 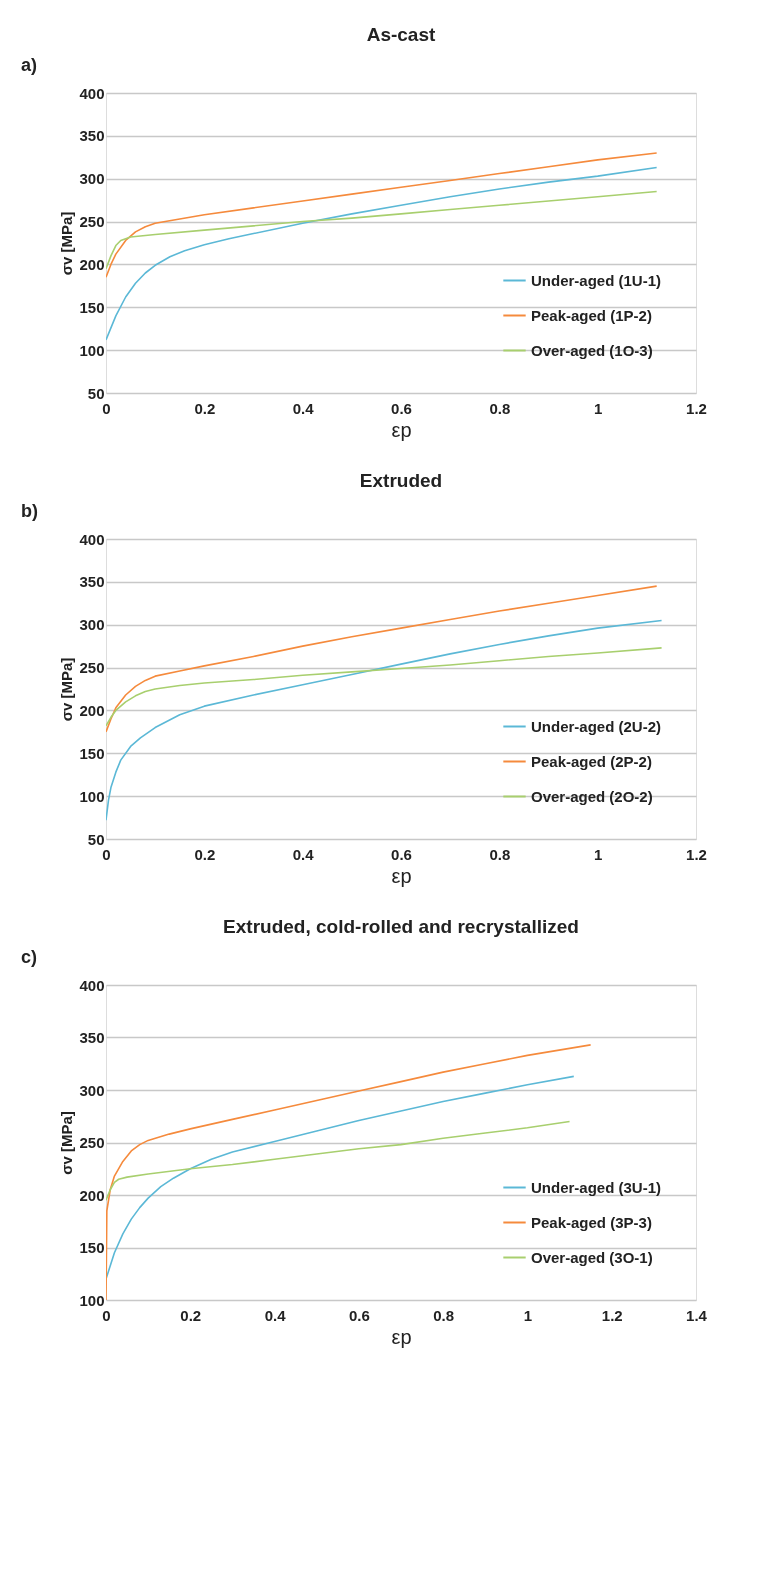 I want to click on legend-label: Peak-aged (1P-2), so click(x=591, y=315).